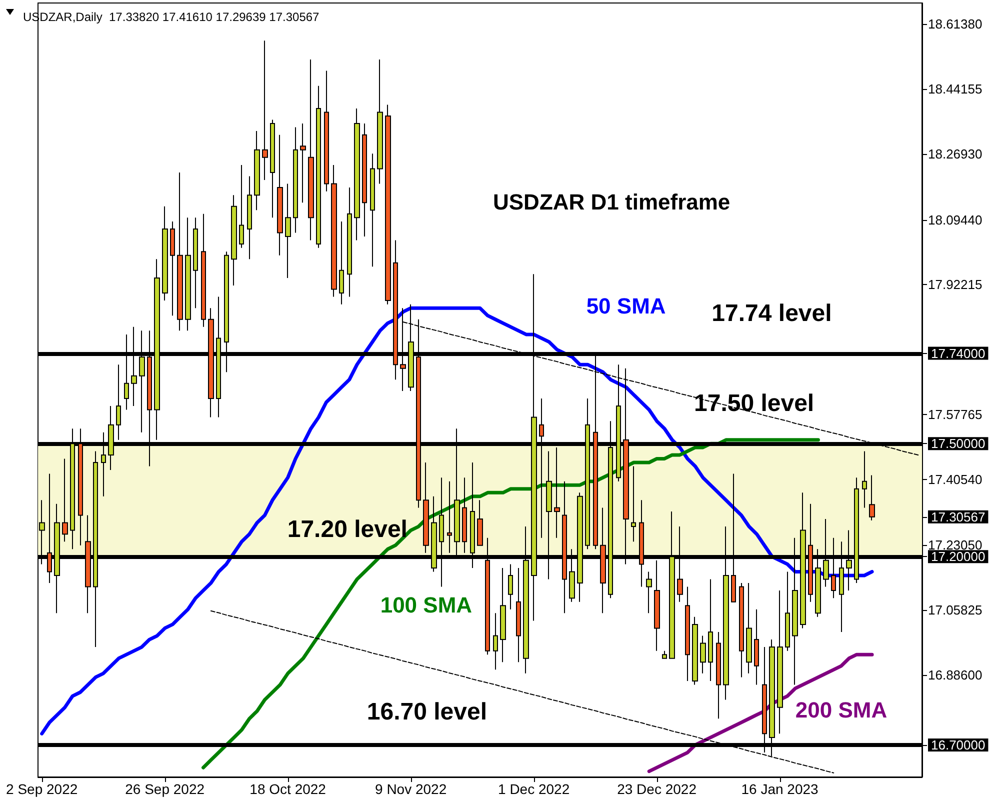  What do you see at coordinates (772, 313) in the screenshot?
I see `ref-line-label: 17.74 level` at bounding box center [772, 313].